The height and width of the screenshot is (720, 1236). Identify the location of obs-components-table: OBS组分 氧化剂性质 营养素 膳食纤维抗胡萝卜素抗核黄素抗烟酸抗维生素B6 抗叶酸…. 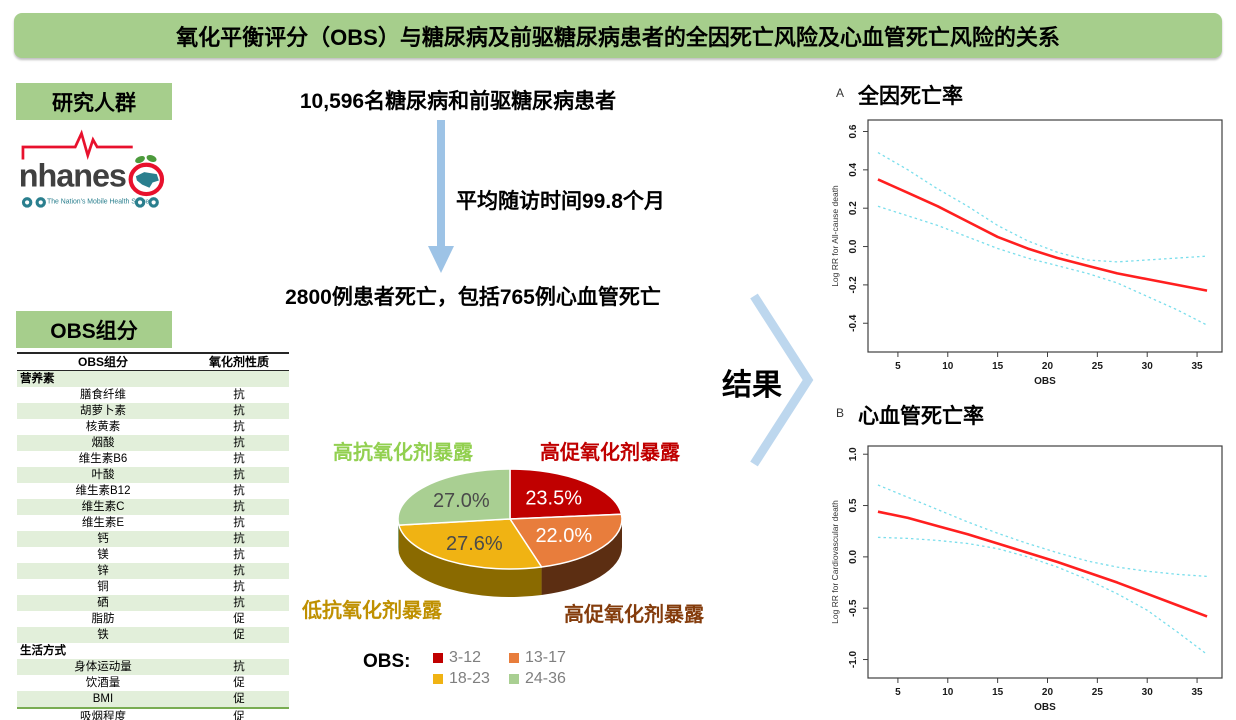
(153, 536).